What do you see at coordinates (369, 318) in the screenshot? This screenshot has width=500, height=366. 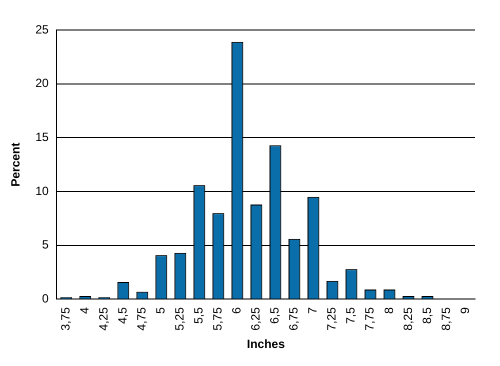 I see `x-tick-label: 7,75` at bounding box center [369, 318].